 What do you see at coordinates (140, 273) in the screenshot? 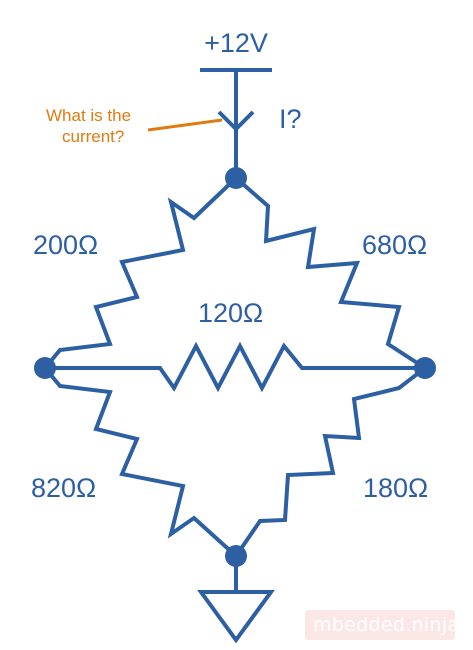
I see `resistor-200-symbol` at bounding box center [140, 273].